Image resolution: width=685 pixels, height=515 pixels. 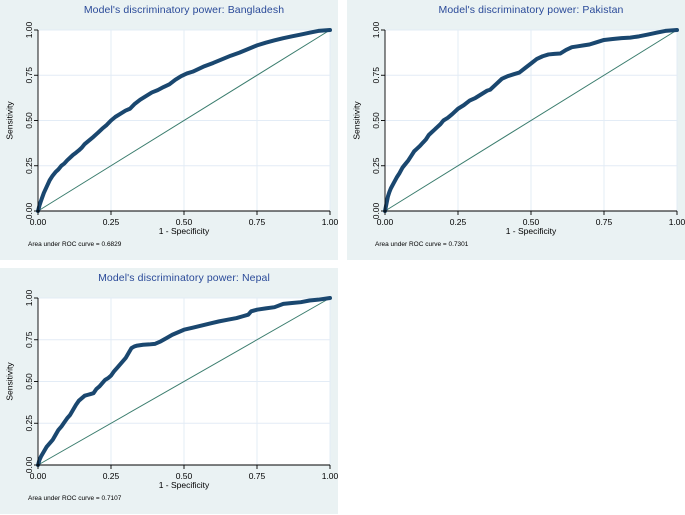 What do you see at coordinates (75, 244) in the screenshot?
I see `auc-note: Area under ROC curve = 0.6829` at bounding box center [75, 244].